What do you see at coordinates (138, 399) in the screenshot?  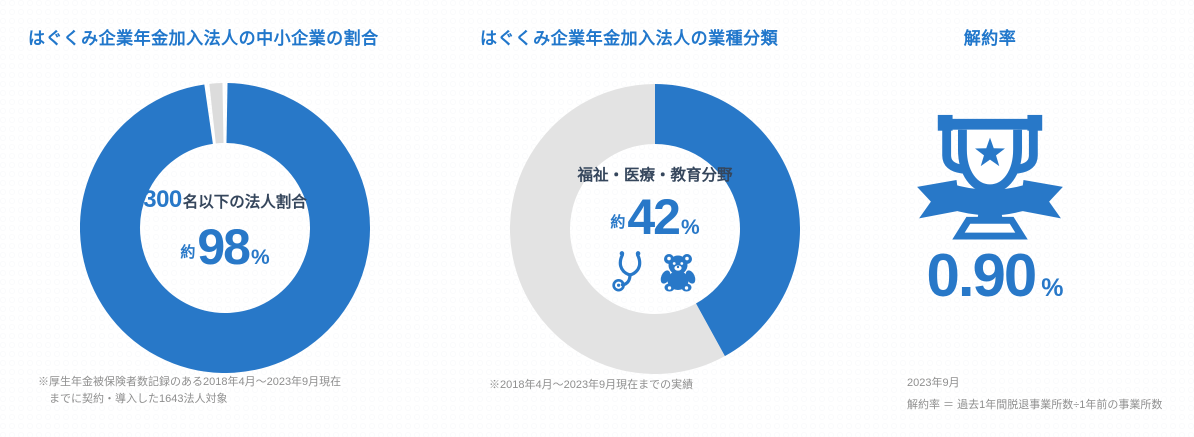 I see `sme-footnote-line2: までに契約・導入した1643法人対象` at bounding box center [138, 399].